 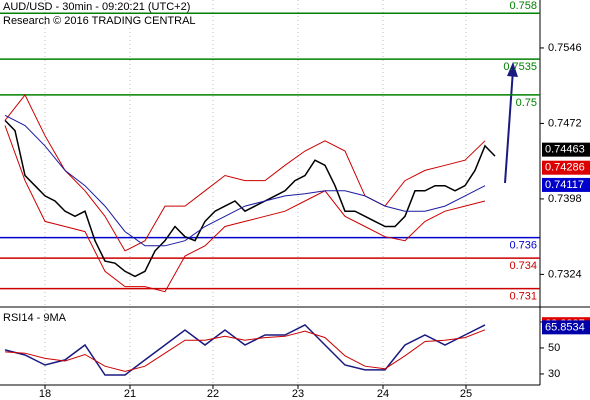 I want to click on projection-arrow, so click(x=509, y=126).